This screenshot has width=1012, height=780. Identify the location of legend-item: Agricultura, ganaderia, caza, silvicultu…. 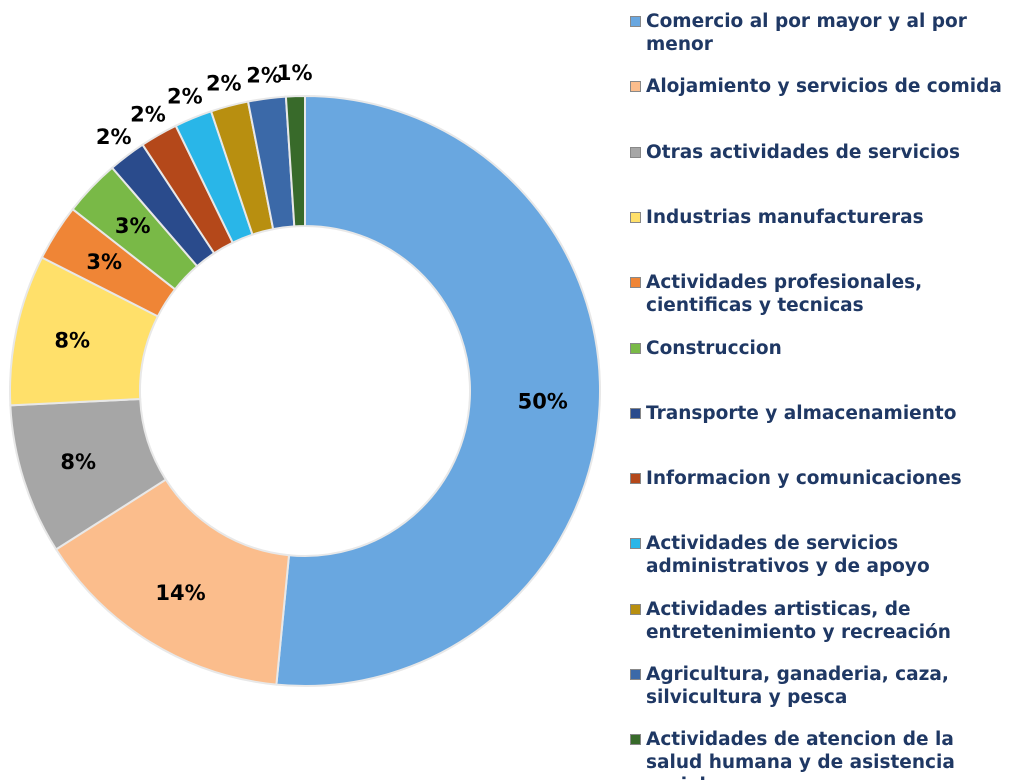
(817, 686).